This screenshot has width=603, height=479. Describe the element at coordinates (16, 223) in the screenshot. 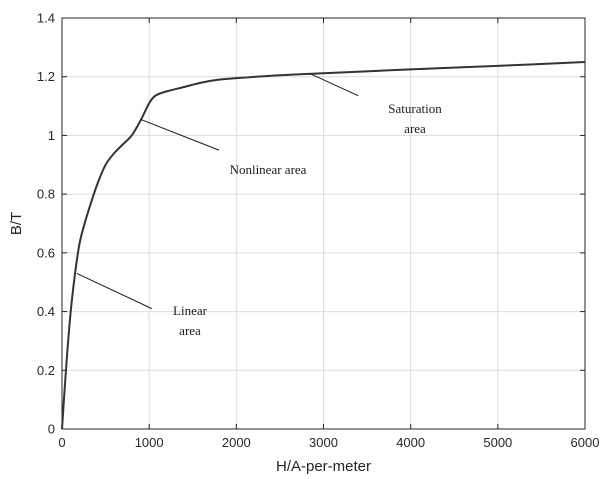

I see `y-axis-label: B/T` at that location.